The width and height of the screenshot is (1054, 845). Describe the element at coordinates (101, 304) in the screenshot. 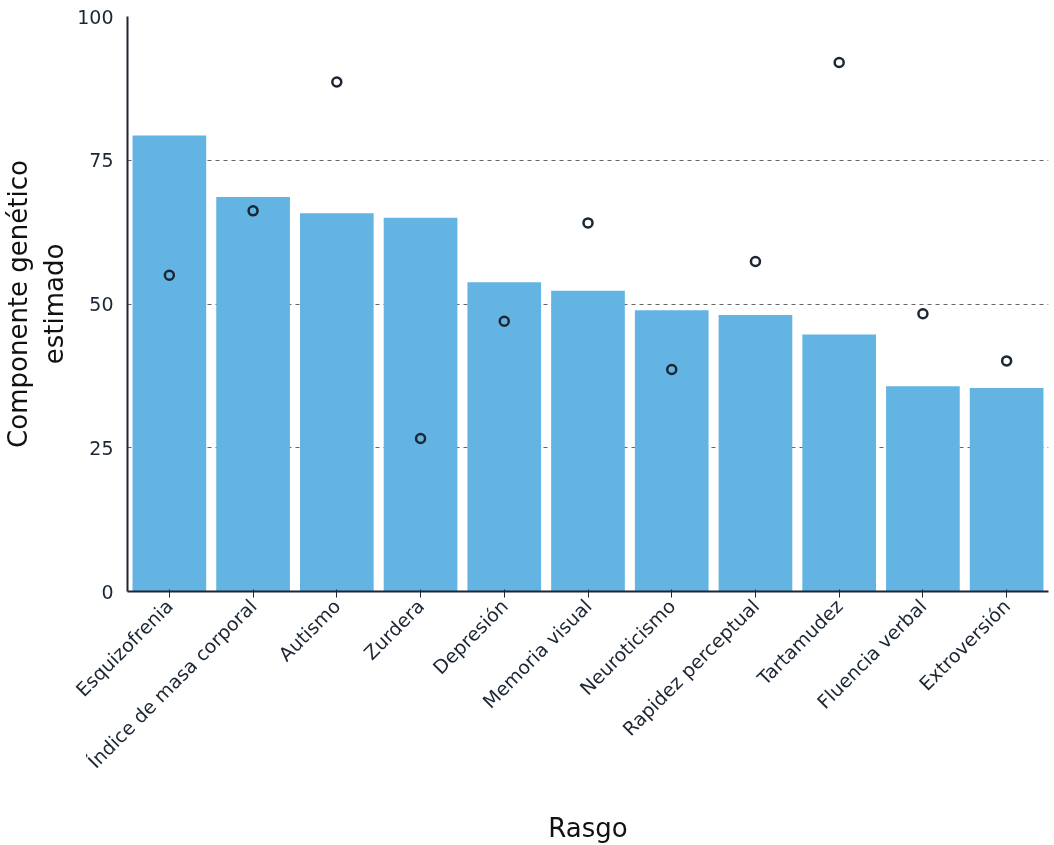

I see `y-tick-label: 50` at that location.